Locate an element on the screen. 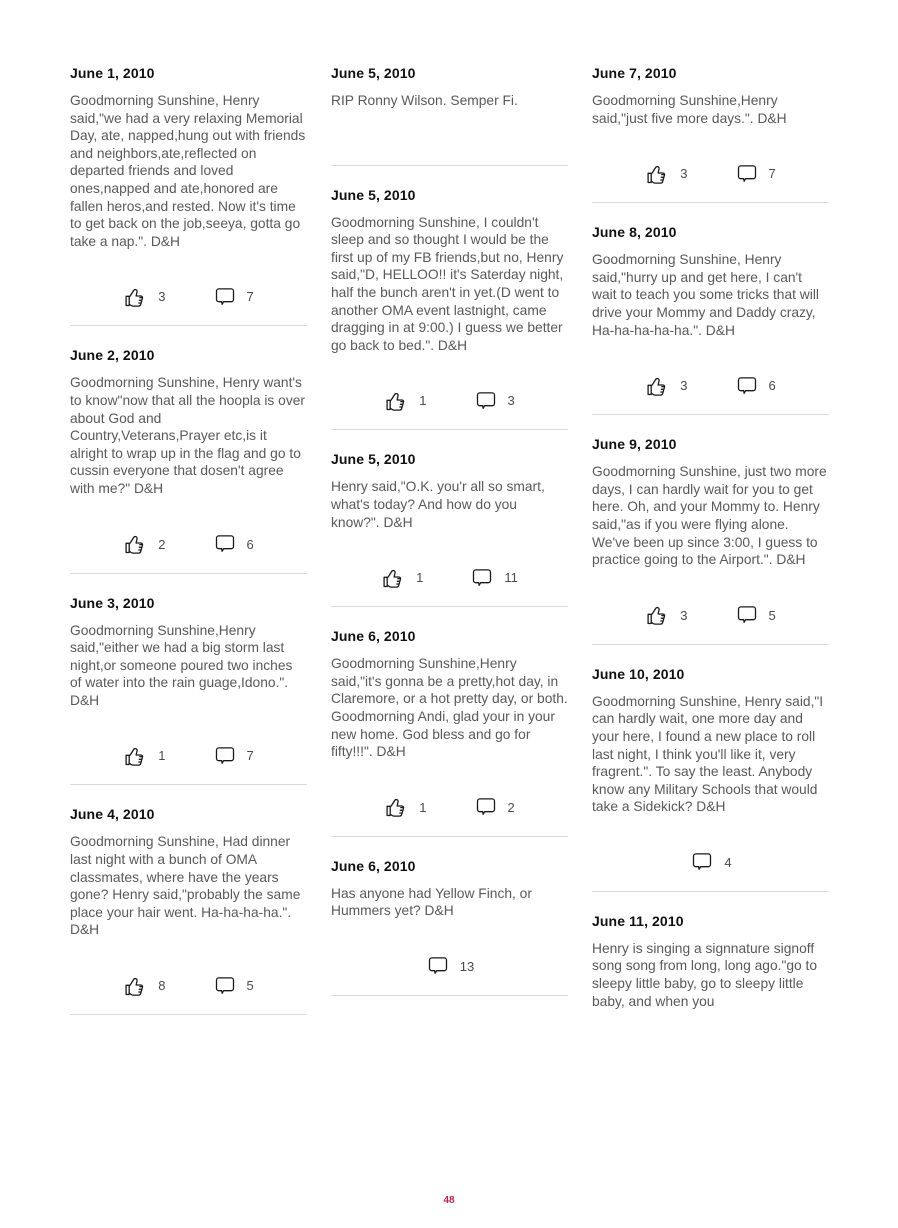 The width and height of the screenshot is (898, 1228). comment-count: 4 is located at coordinates (728, 862).